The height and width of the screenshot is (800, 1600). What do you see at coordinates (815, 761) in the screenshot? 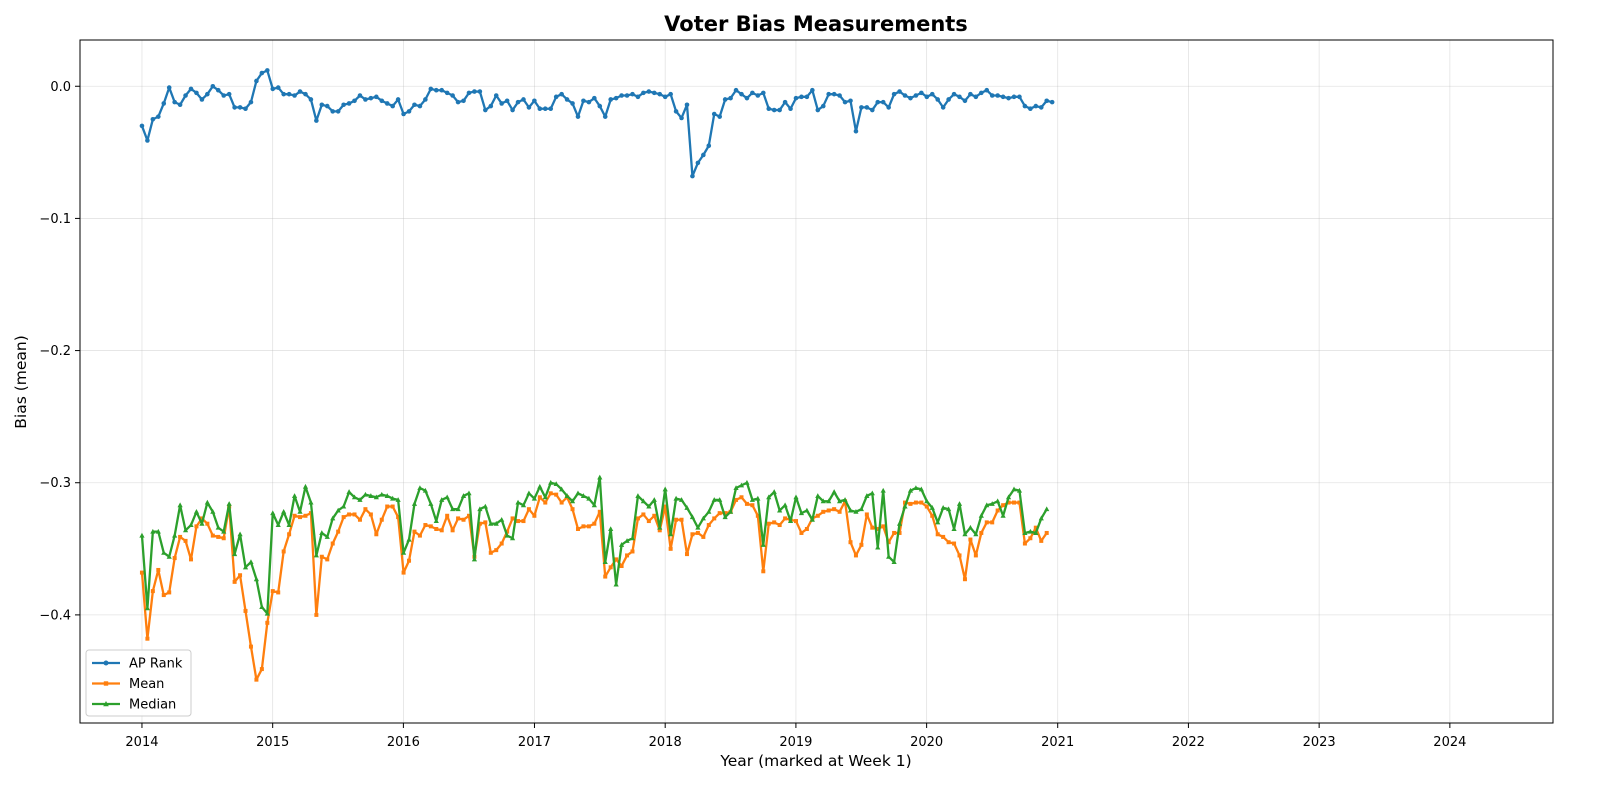
I see `x-axis-label: Year (marked at Week 1)` at bounding box center [815, 761].